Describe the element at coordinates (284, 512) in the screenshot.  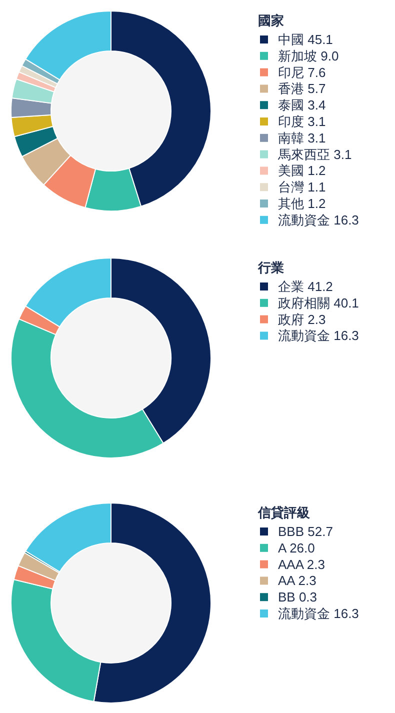
I see `legend-title: 信貸評級` at that location.